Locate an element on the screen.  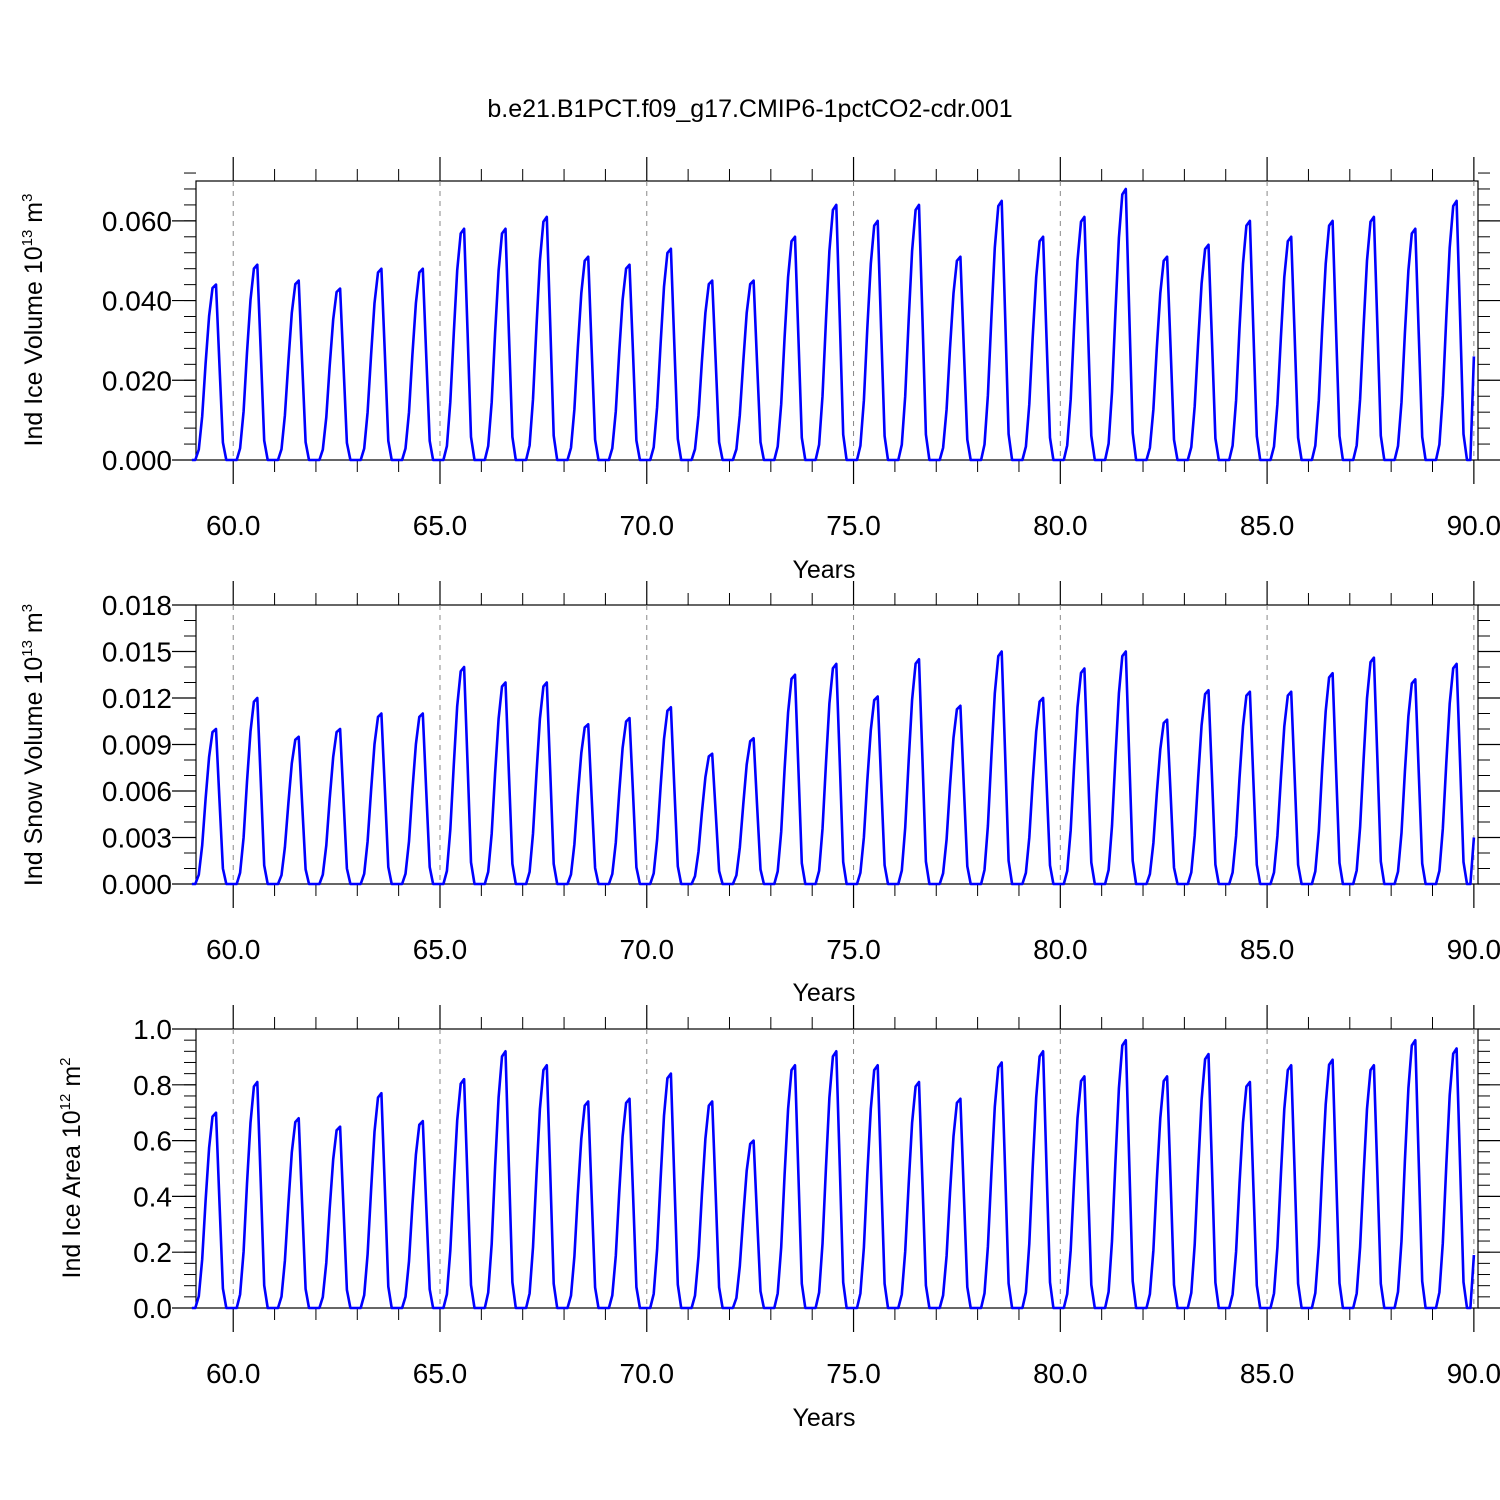
y-axis-label: Ind Snow Volume 1013 m3 is located at coordinates (33, 745).